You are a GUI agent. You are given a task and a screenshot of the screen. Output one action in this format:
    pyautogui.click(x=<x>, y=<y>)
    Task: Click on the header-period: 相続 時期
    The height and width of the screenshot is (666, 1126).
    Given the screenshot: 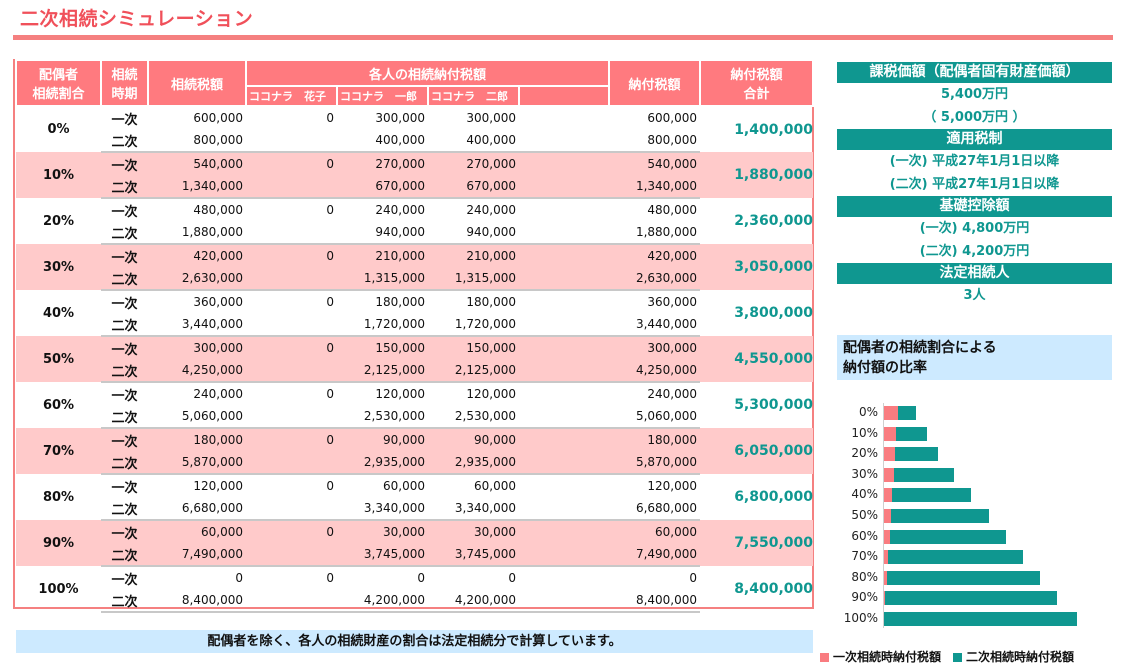 What is the action you would take?
    pyautogui.click(x=124, y=83)
    